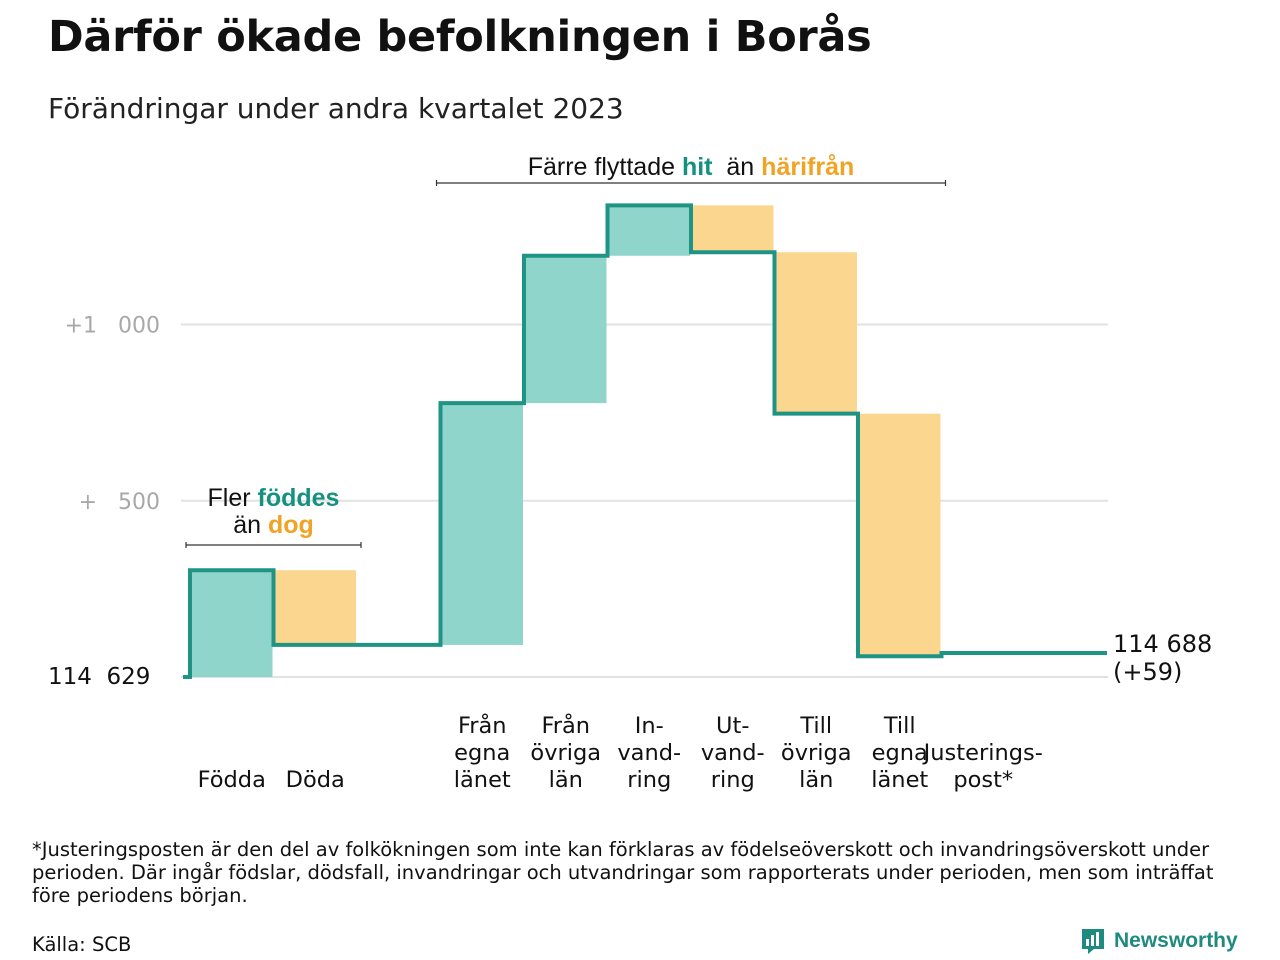 Image resolution: width=1280 pixels, height=960 pixels. Describe the element at coordinates (1162, 644) in the screenshot. I see `end-value-label: 114 688` at that location.